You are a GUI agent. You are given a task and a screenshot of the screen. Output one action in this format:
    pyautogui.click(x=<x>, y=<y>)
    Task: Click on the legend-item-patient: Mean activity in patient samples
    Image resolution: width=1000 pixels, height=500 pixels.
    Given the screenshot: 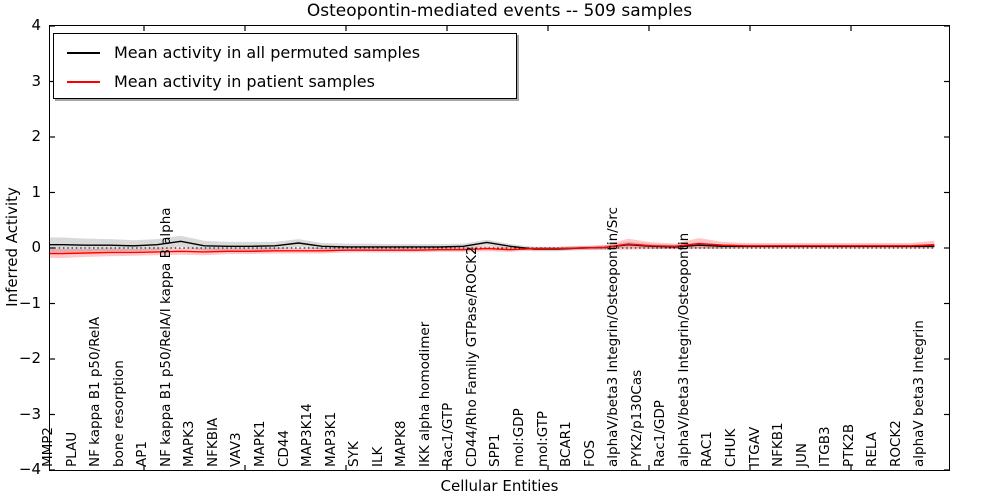 What is the action you would take?
    pyautogui.click(x=285, y=81)
    